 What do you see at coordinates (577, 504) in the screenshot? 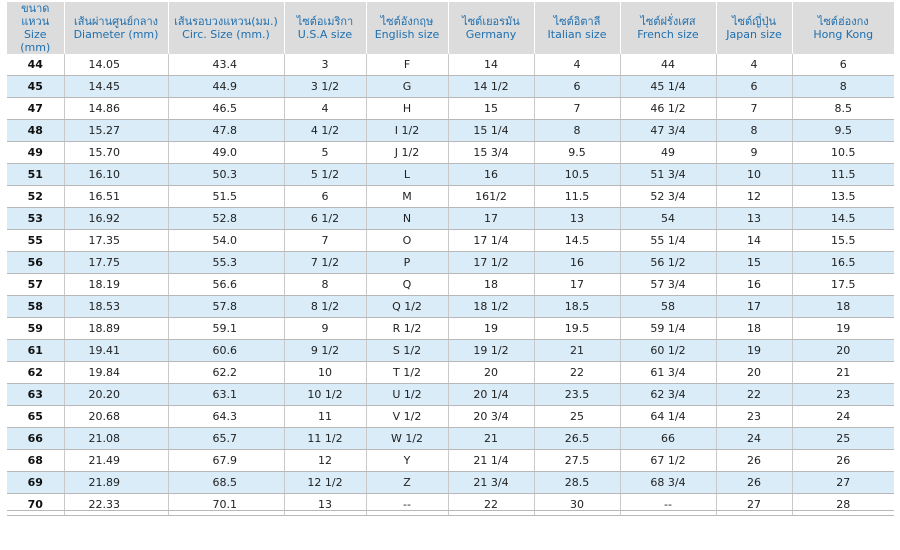
I see `cell-italian-size: 30` at bounding box center [577, 504].